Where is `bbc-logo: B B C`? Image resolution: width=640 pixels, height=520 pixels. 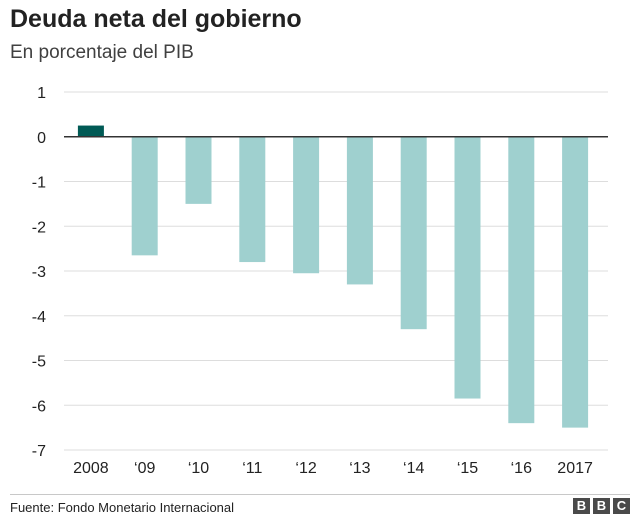 bbc-logo: B B C is located at coordinates (601, 506).